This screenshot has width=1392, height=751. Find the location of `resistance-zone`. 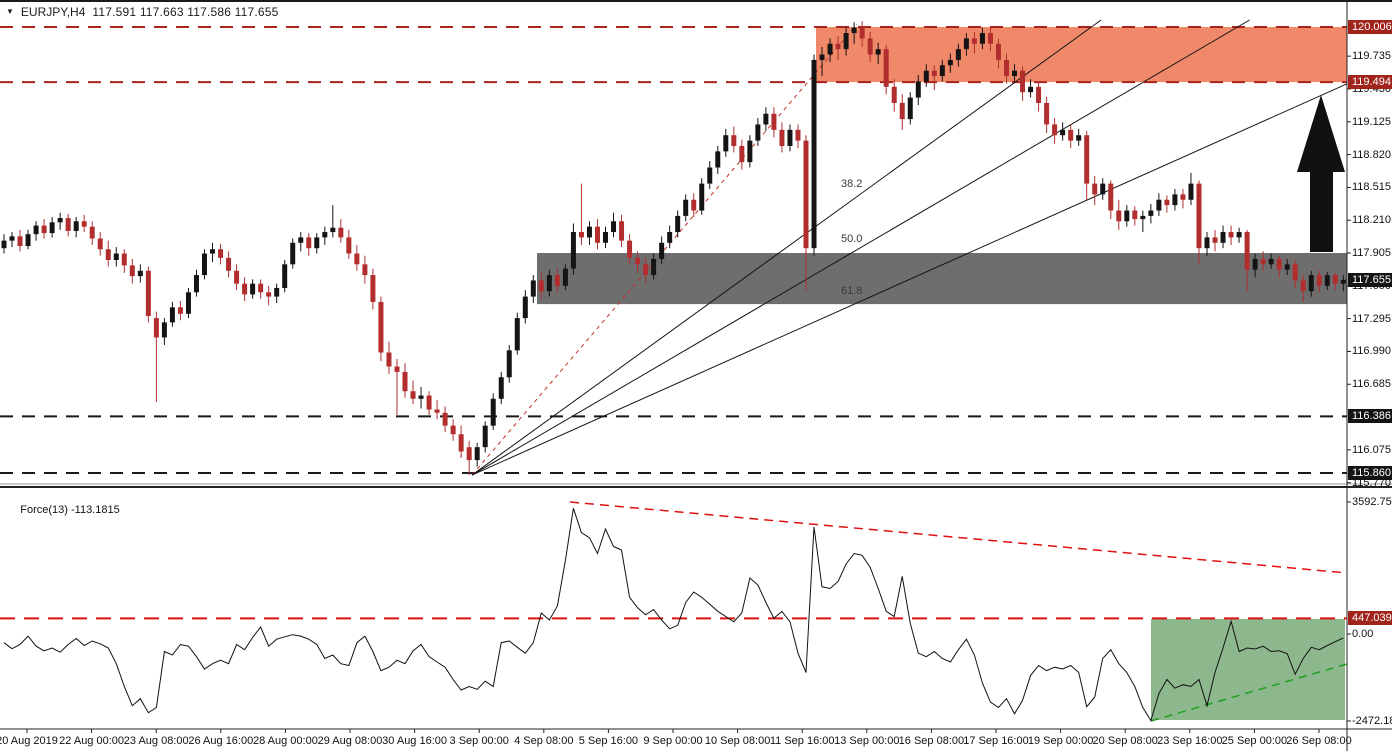

resistance-zone is located at coordinates (1081, 55).